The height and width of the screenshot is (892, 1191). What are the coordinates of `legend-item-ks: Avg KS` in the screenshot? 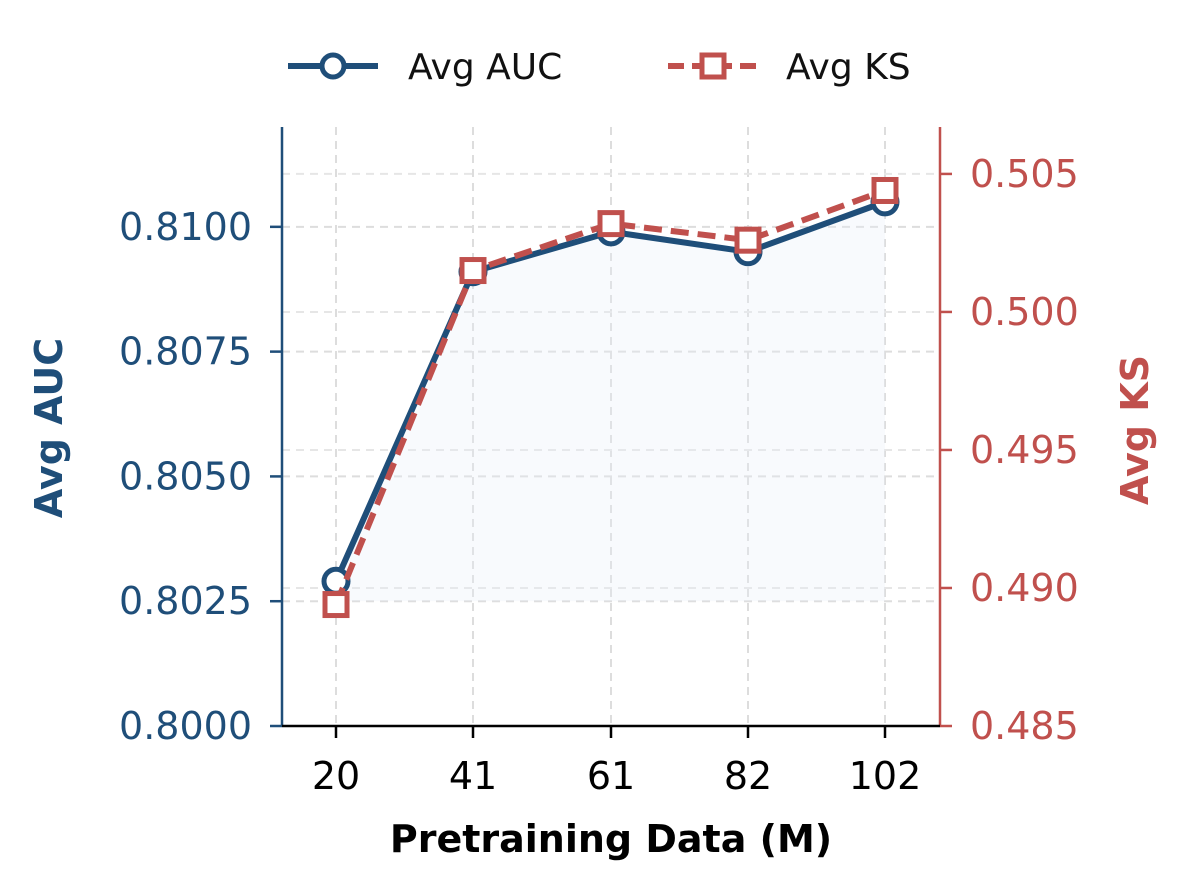 It's located at (789, 67).